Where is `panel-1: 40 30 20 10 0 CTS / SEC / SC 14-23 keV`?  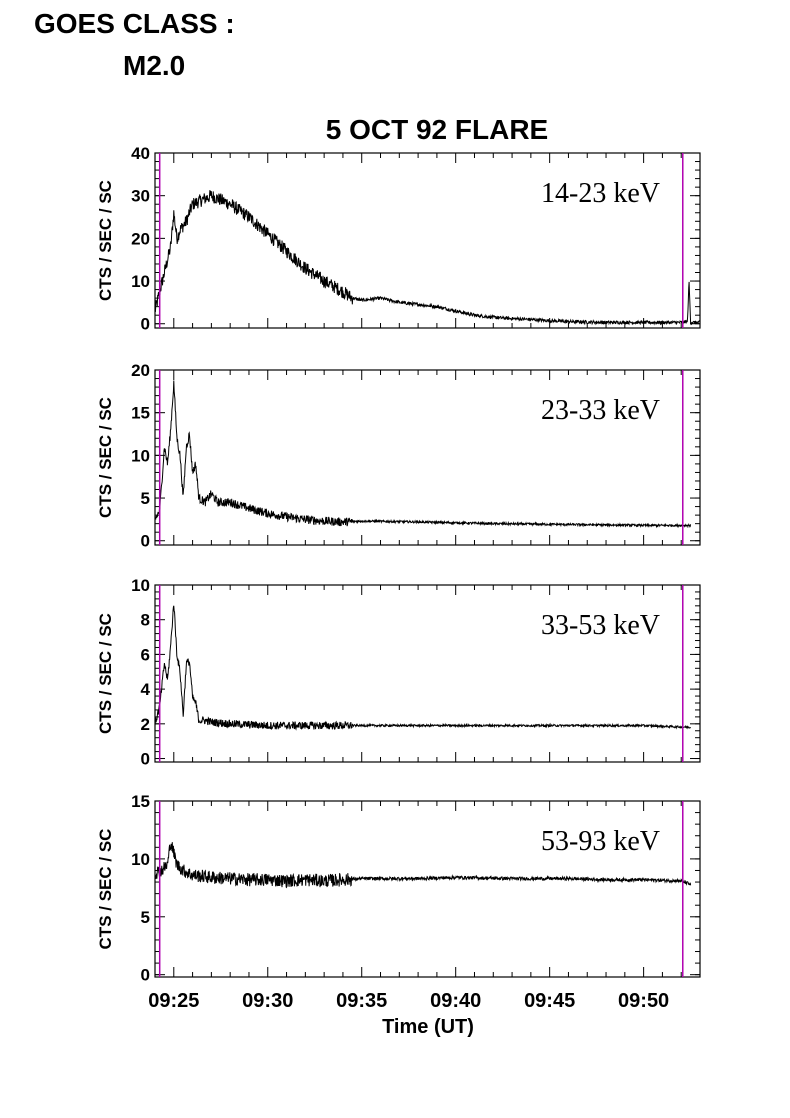 panel-1: 40 30 20 10 0 CTS / SEC / SC 14-23 keV is located at coordinates (398, 239).